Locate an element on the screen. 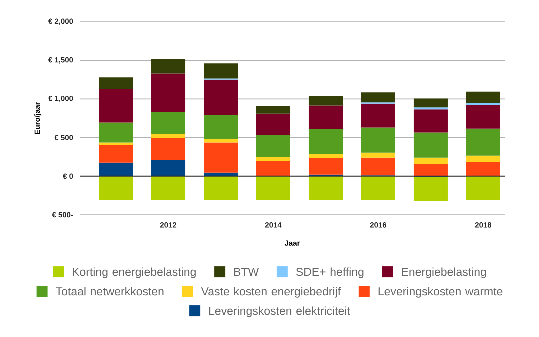 The image size is (539, 337). legend-label: Leveringskosten elektriciteit is located at coordinates (279, 312).